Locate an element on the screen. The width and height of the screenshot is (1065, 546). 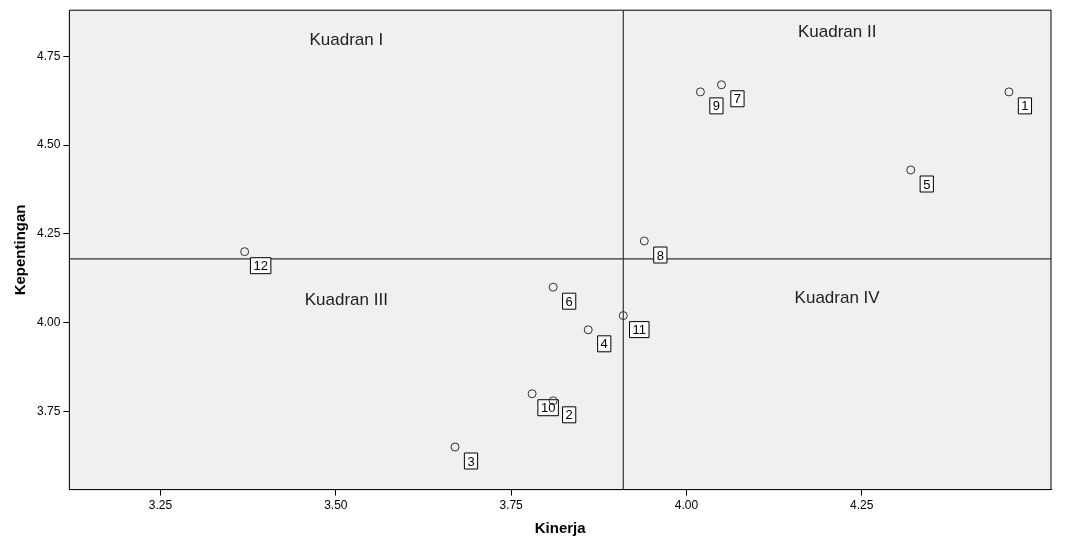
x-tick-label: 4.00 is located at coordinates (686, 505).